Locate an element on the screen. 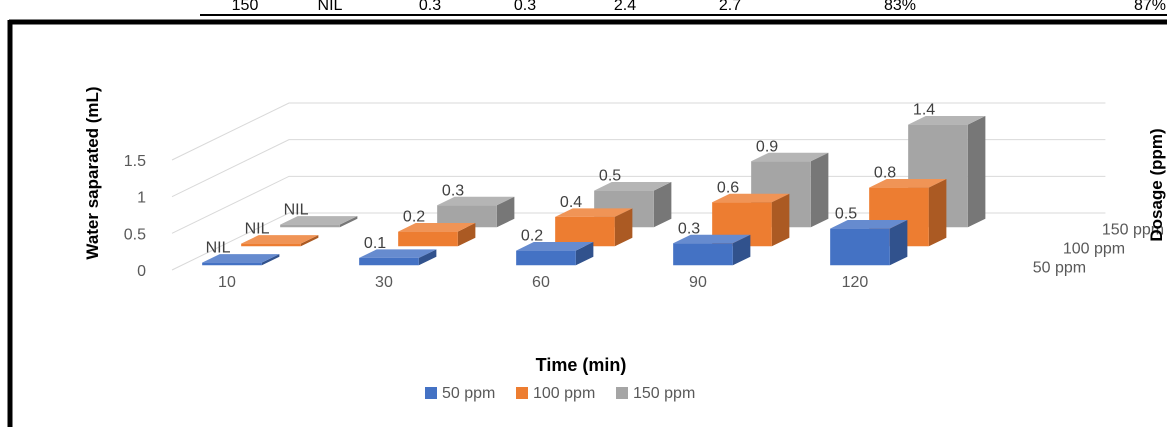 This screenshot has height=427, width=1167. data-label: 0.1 is located at coordinates (375, 243).